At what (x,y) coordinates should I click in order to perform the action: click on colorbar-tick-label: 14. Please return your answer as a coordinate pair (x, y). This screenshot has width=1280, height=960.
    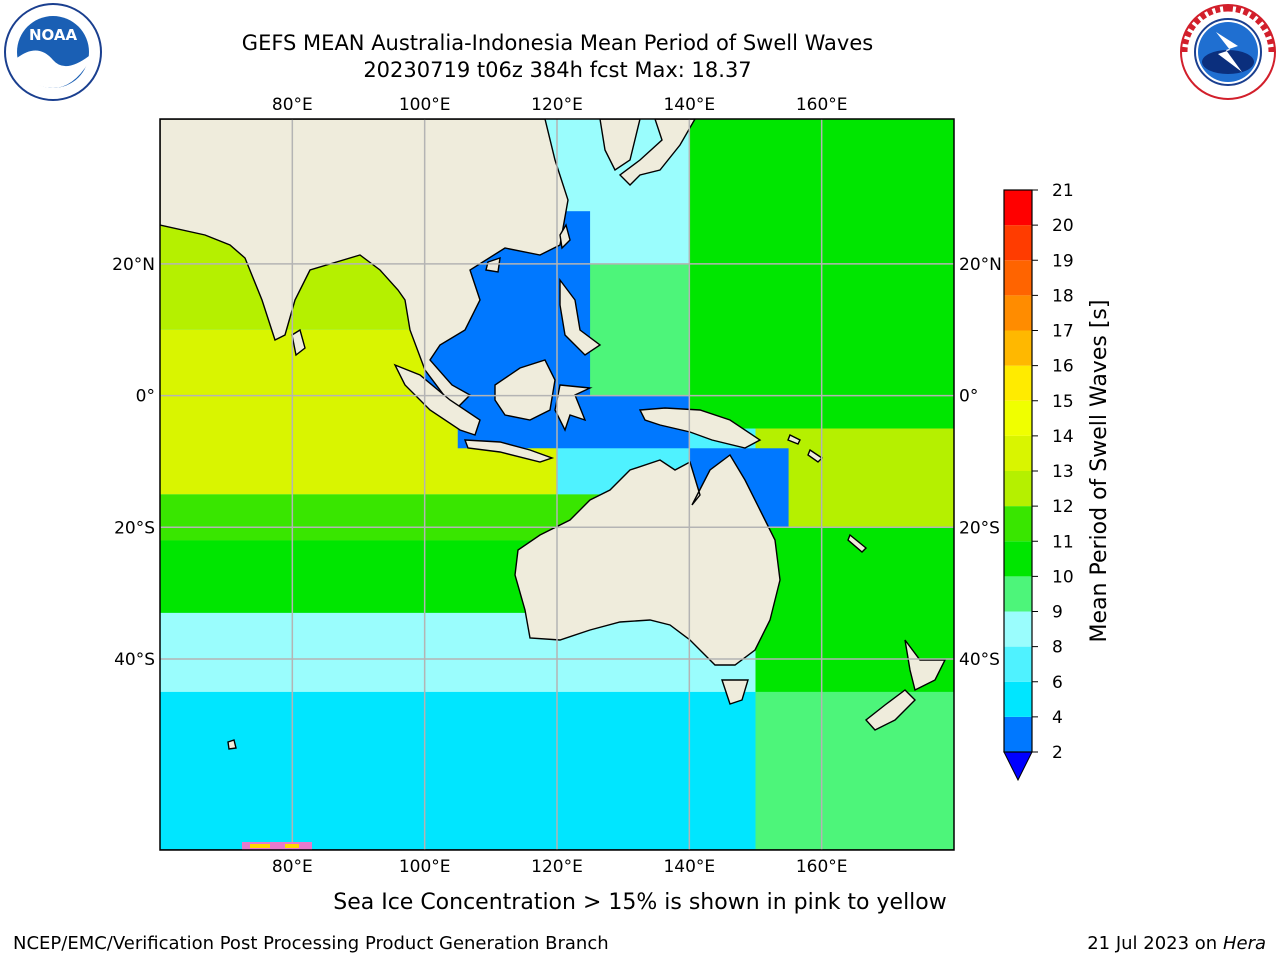
    Looking at the image, I should click on (1063, 437).